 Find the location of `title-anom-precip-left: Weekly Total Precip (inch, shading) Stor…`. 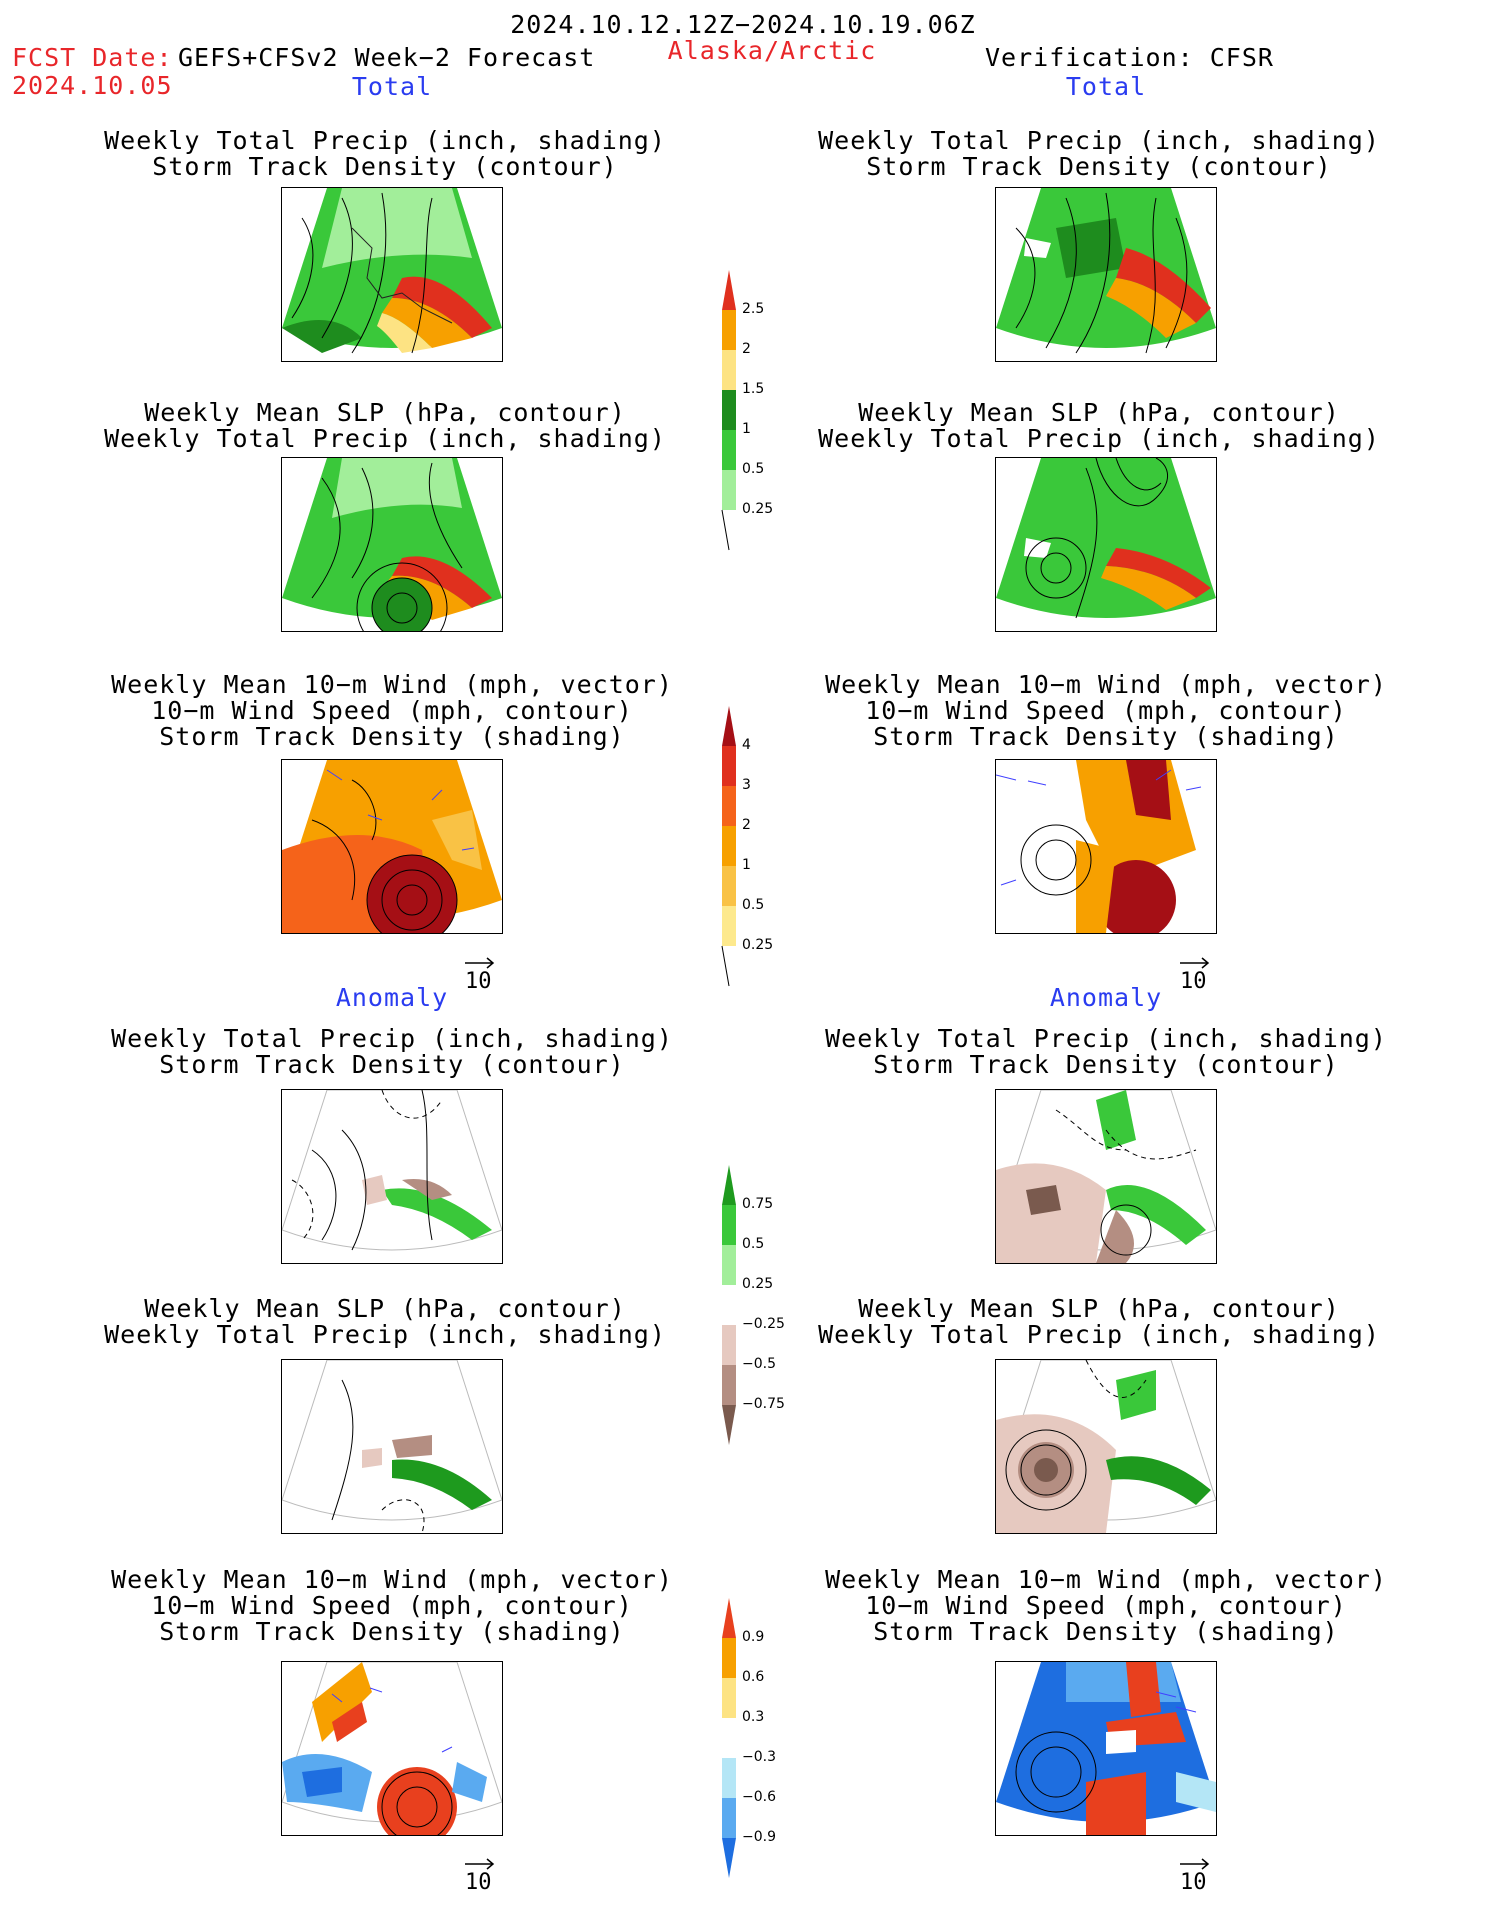

title-anom-precip-left: Weekly Total Precip (inch, shading) Stor… is located at coordinates (392, 1051).